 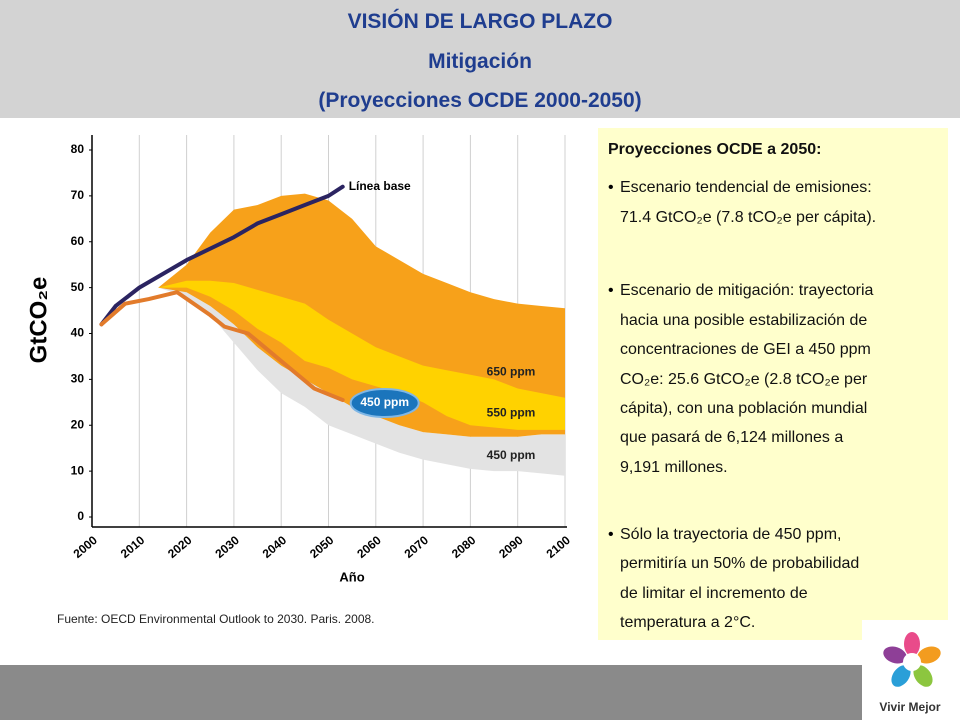 I want to click on x-tick-label: 2020, so click(x=180, y=547).